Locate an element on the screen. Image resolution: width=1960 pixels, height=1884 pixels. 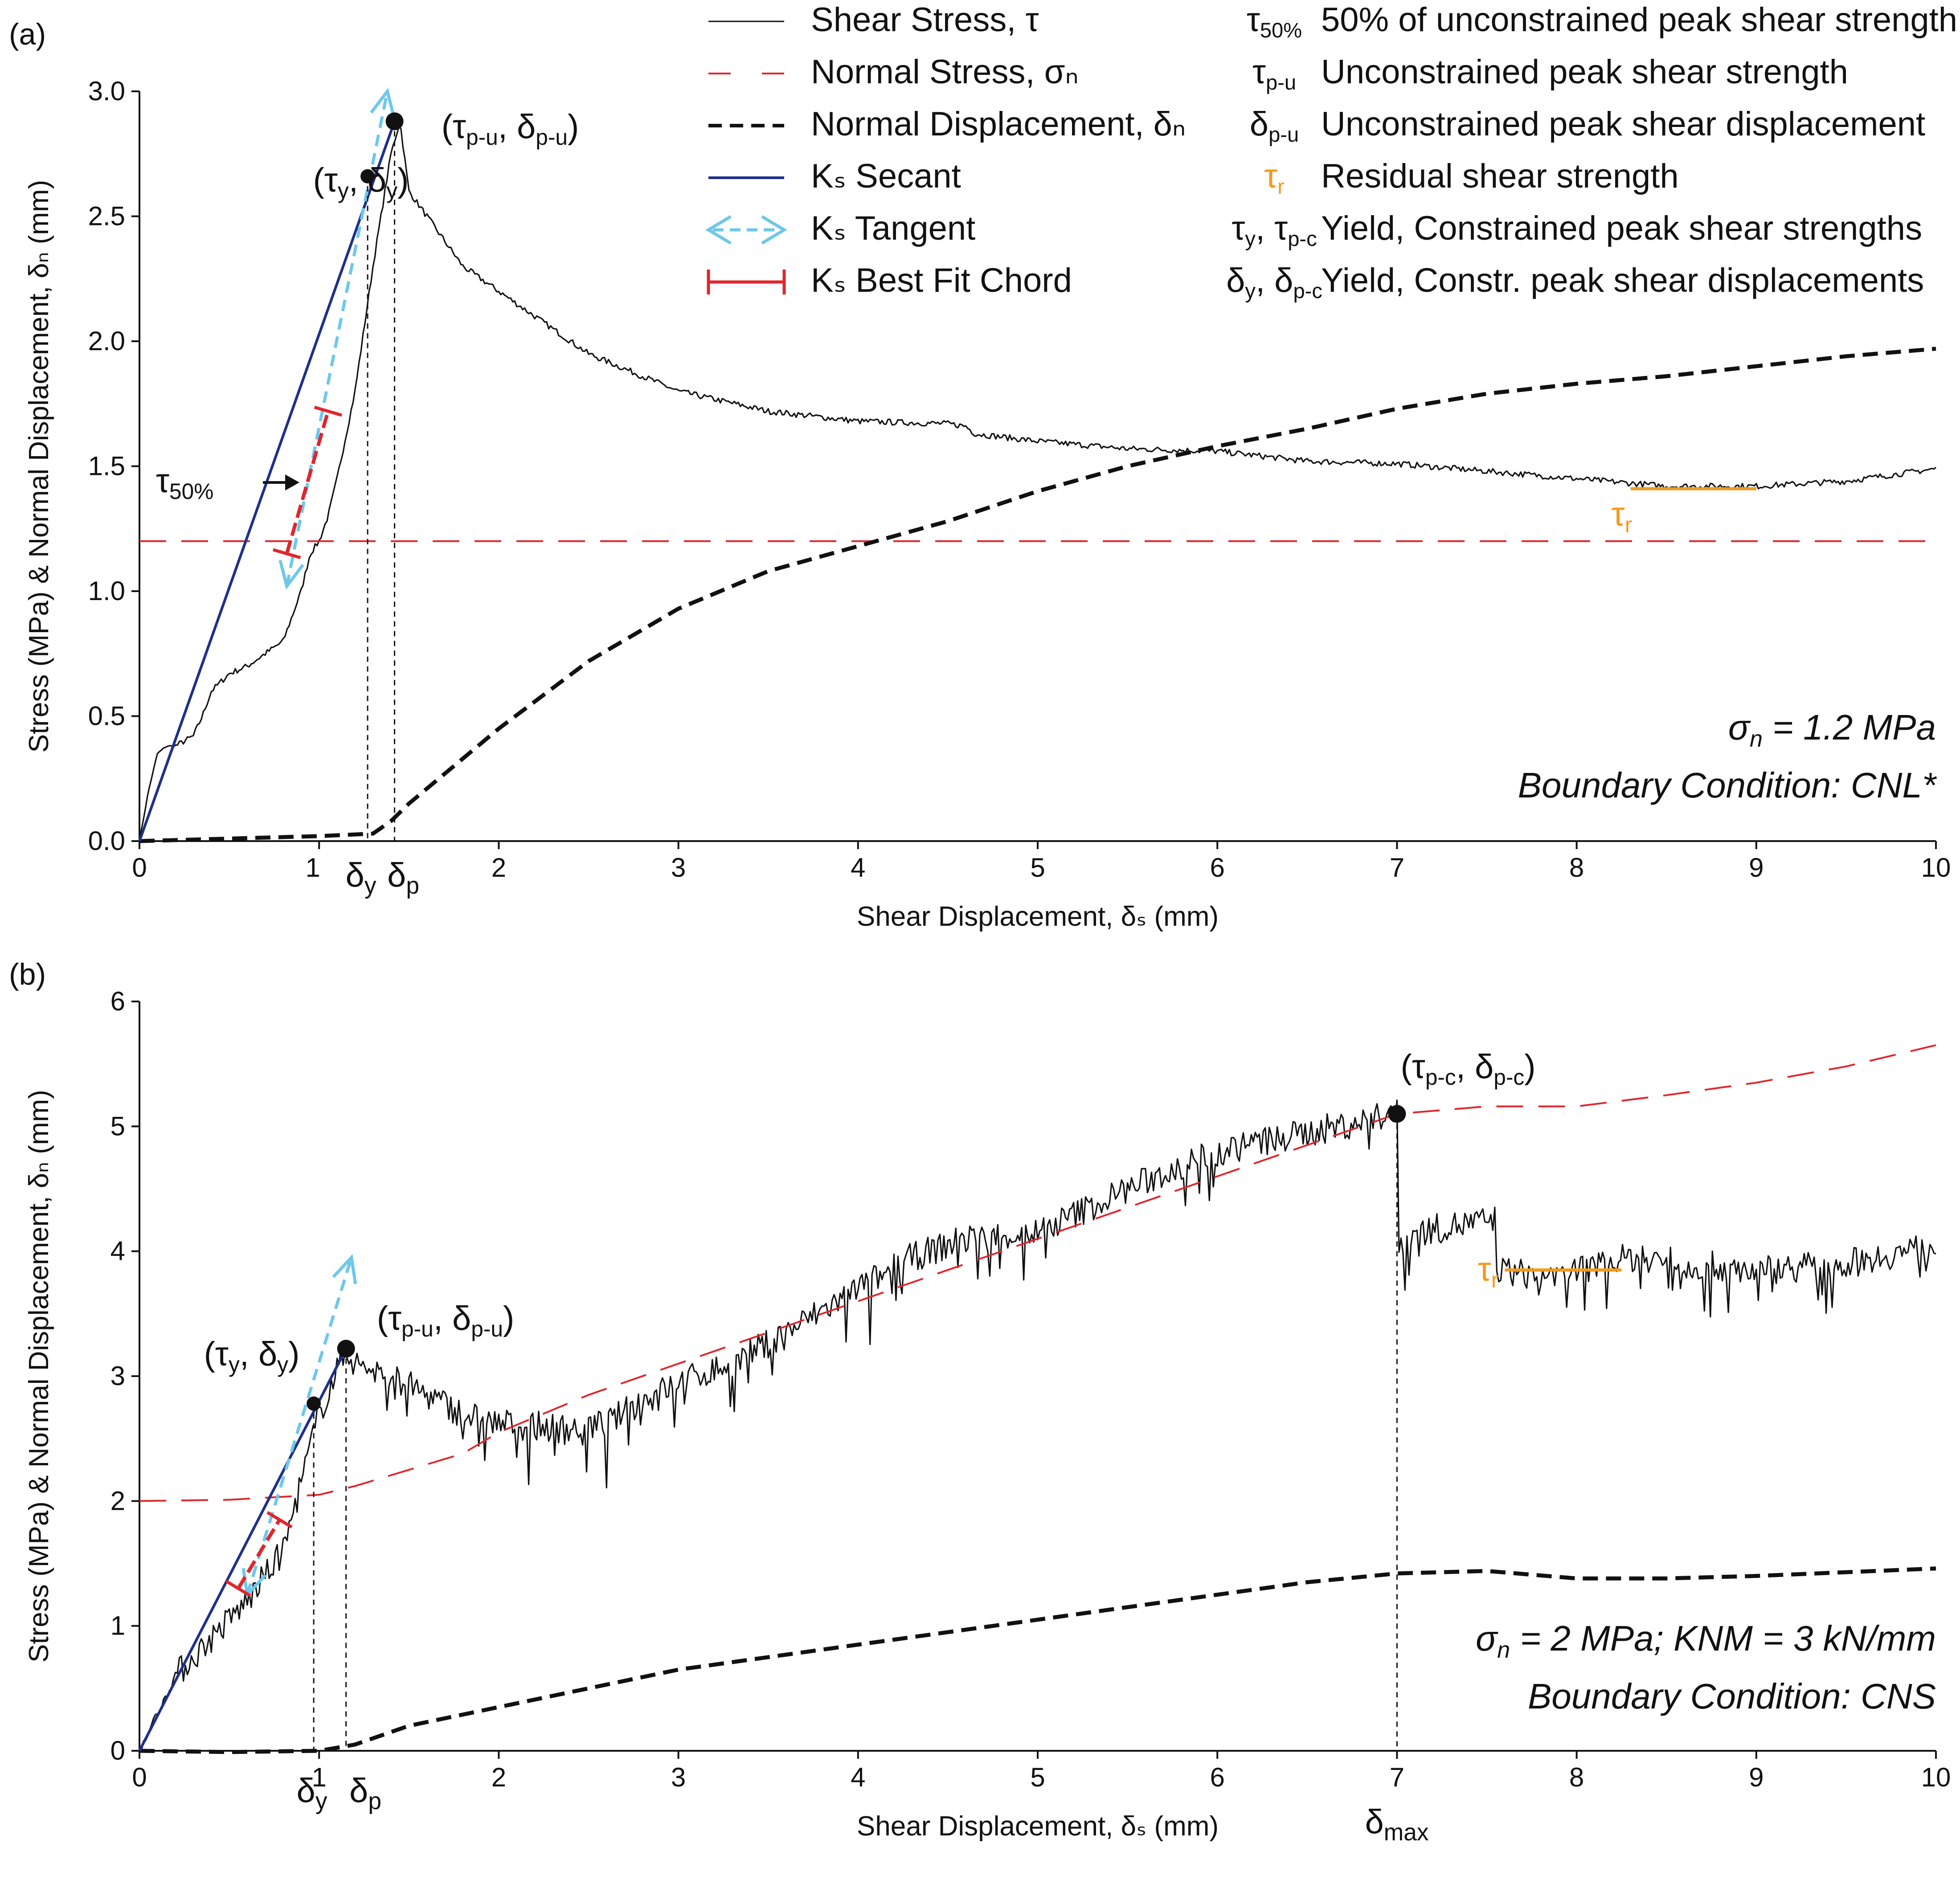
label-tau-r-b: τr is located at coordinates (1488, 1271).